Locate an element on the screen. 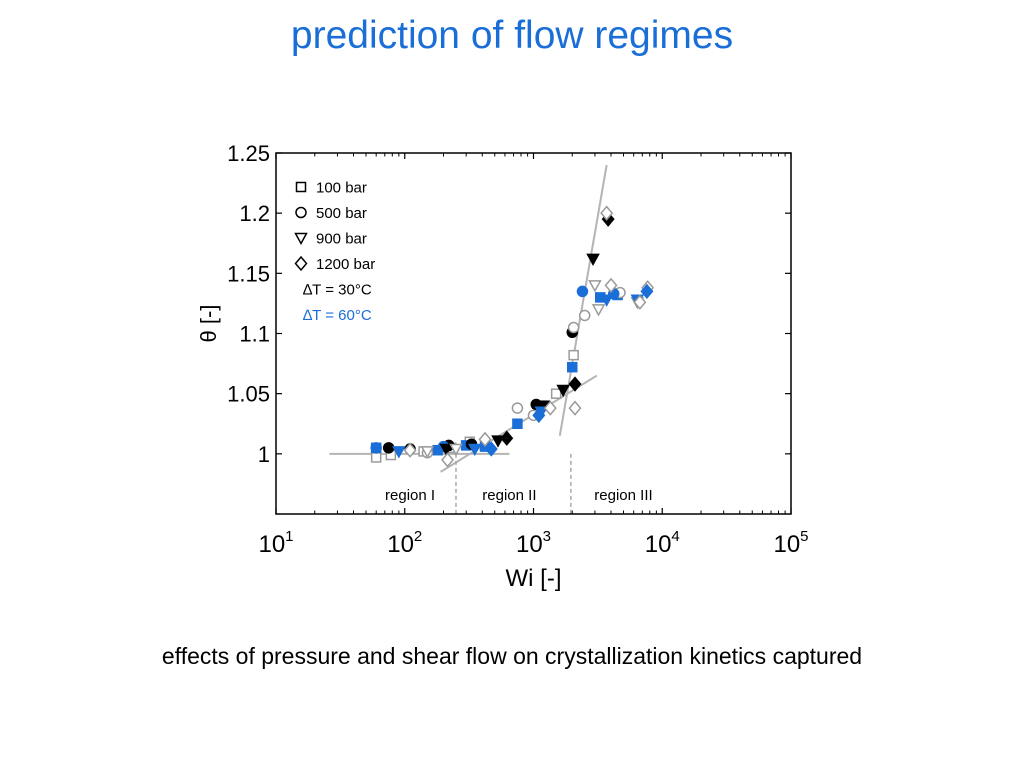 The height and width of the screenshot is (768, 1024). legend-label: ∆T = 60°C is located at coordinates (337, 315).